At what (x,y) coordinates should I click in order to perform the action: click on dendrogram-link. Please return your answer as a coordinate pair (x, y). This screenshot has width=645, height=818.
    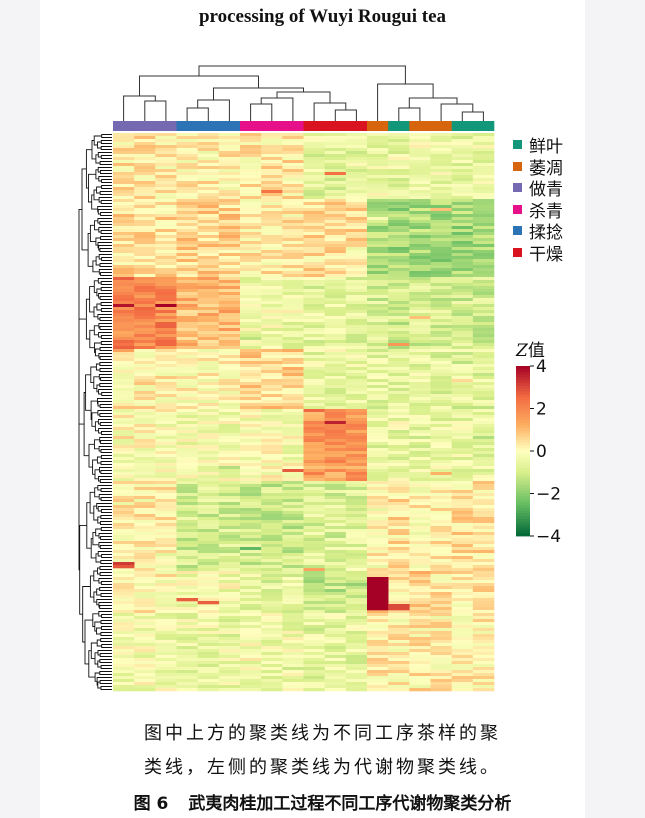
    Looking at the image, I should click on (277, 109).